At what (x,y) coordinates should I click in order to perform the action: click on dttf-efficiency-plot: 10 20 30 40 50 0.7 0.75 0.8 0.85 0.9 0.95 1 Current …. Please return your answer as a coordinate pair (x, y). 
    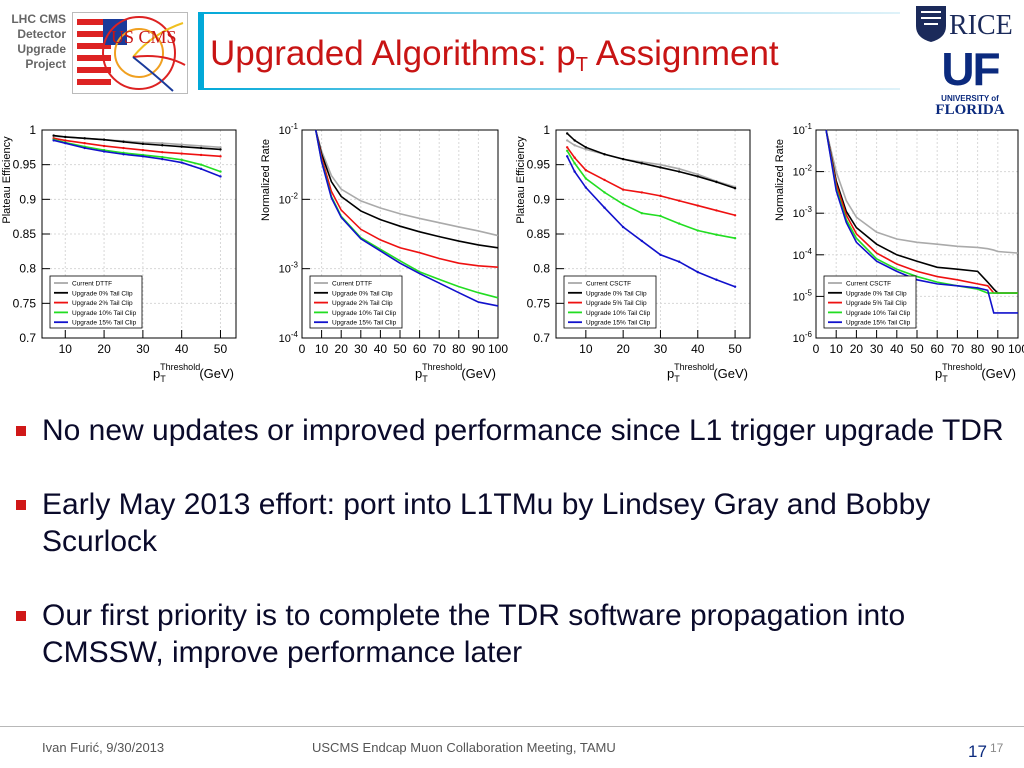
    Looking at the image, I should click on (119, 252).